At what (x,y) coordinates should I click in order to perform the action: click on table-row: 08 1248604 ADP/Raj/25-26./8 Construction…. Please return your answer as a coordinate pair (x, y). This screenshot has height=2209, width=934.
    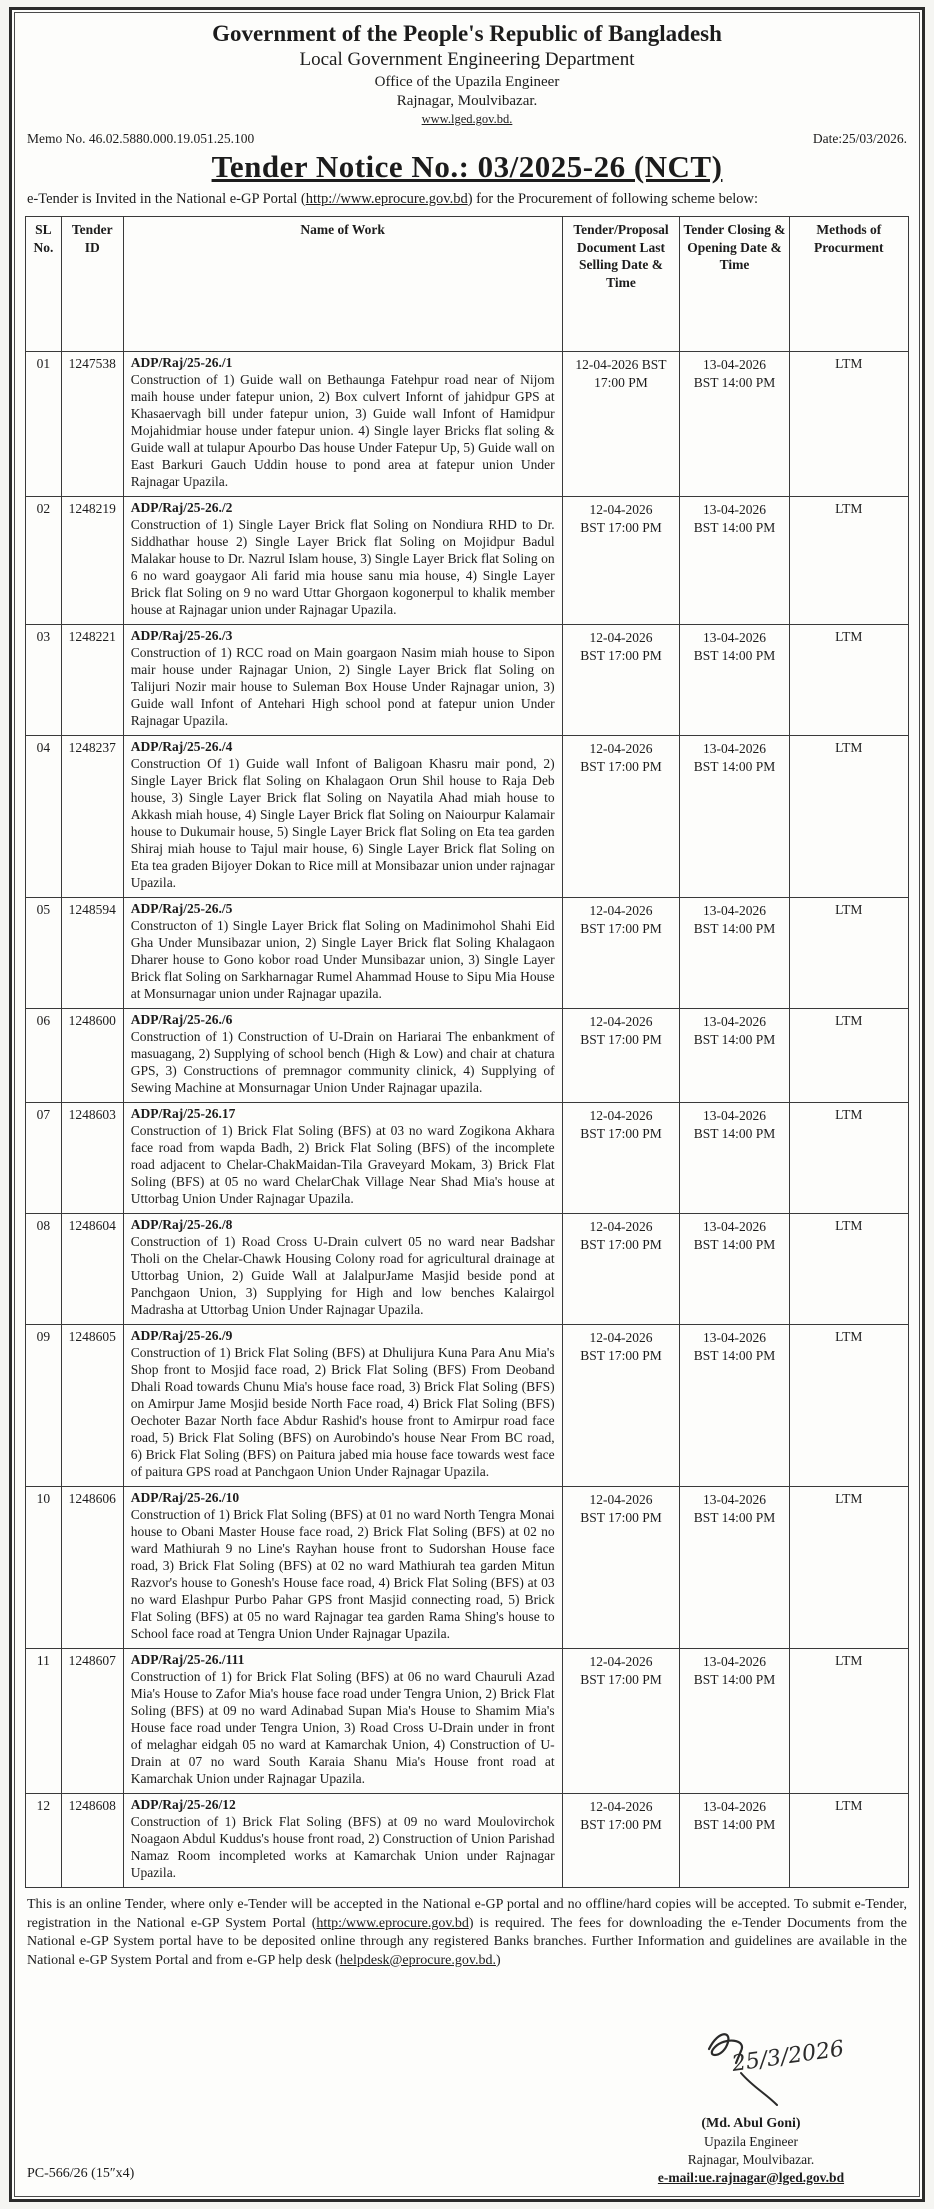
    Looking at the image, I should click on (467, 1269).